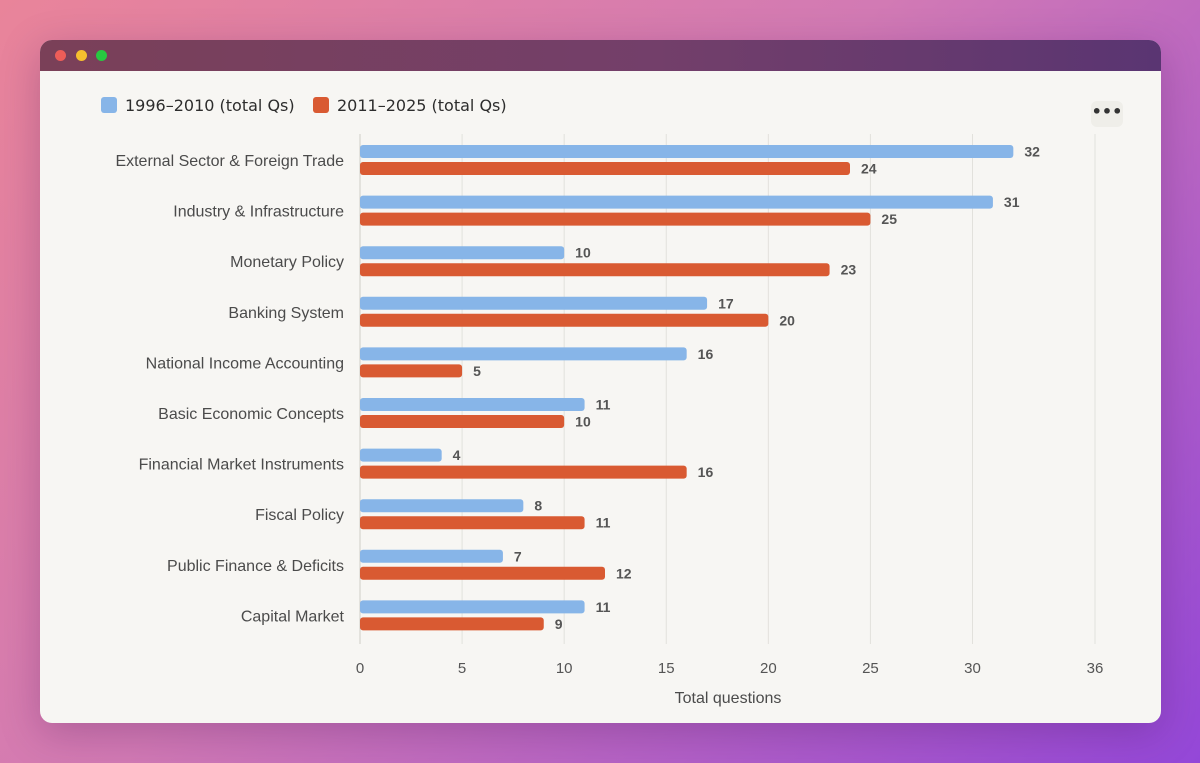  I want to click on x-tick-label: 5, so click(462, 668).